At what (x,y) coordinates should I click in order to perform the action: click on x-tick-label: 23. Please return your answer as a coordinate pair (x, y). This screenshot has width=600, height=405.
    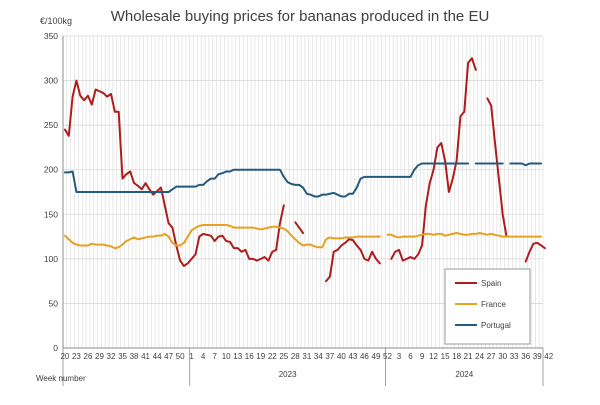
    Looking at the image, I should click on (76, 356).